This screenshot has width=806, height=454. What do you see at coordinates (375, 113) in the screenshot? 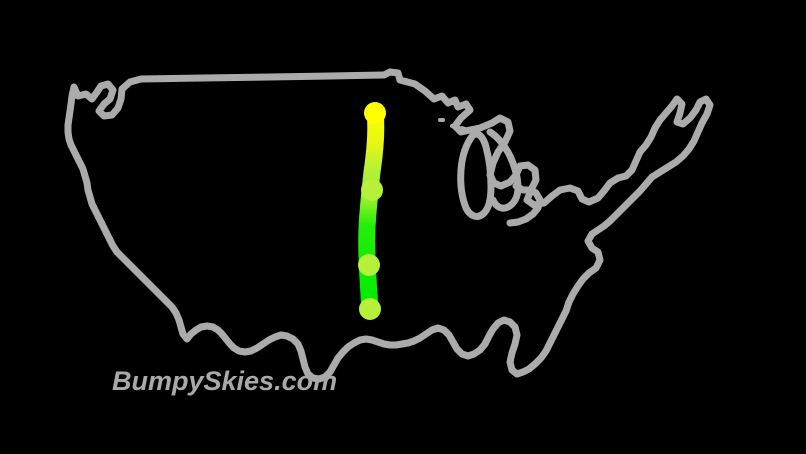
I see `origin-waypoint` at bounding box center [375, 113].